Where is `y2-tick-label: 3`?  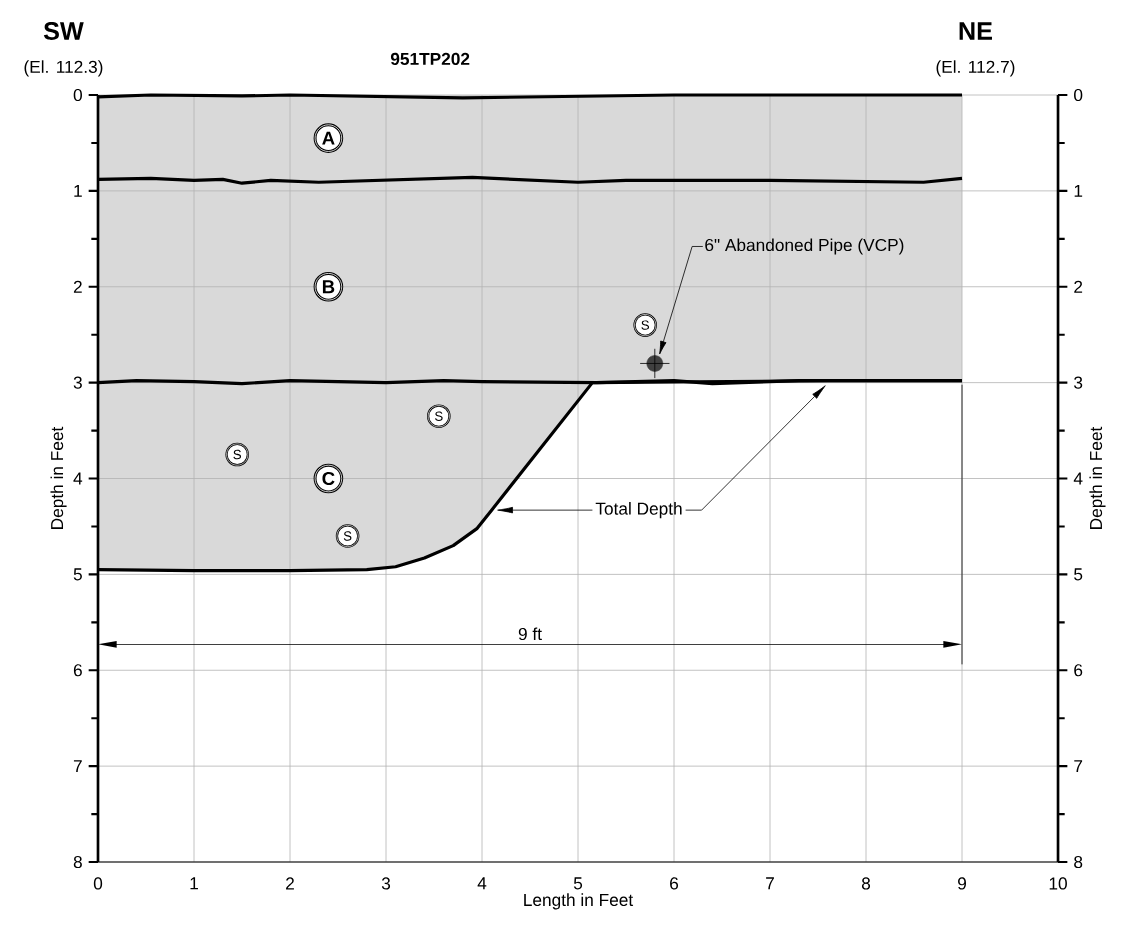
y2-tick-label: 3 is located at coordinates (1078, 382).